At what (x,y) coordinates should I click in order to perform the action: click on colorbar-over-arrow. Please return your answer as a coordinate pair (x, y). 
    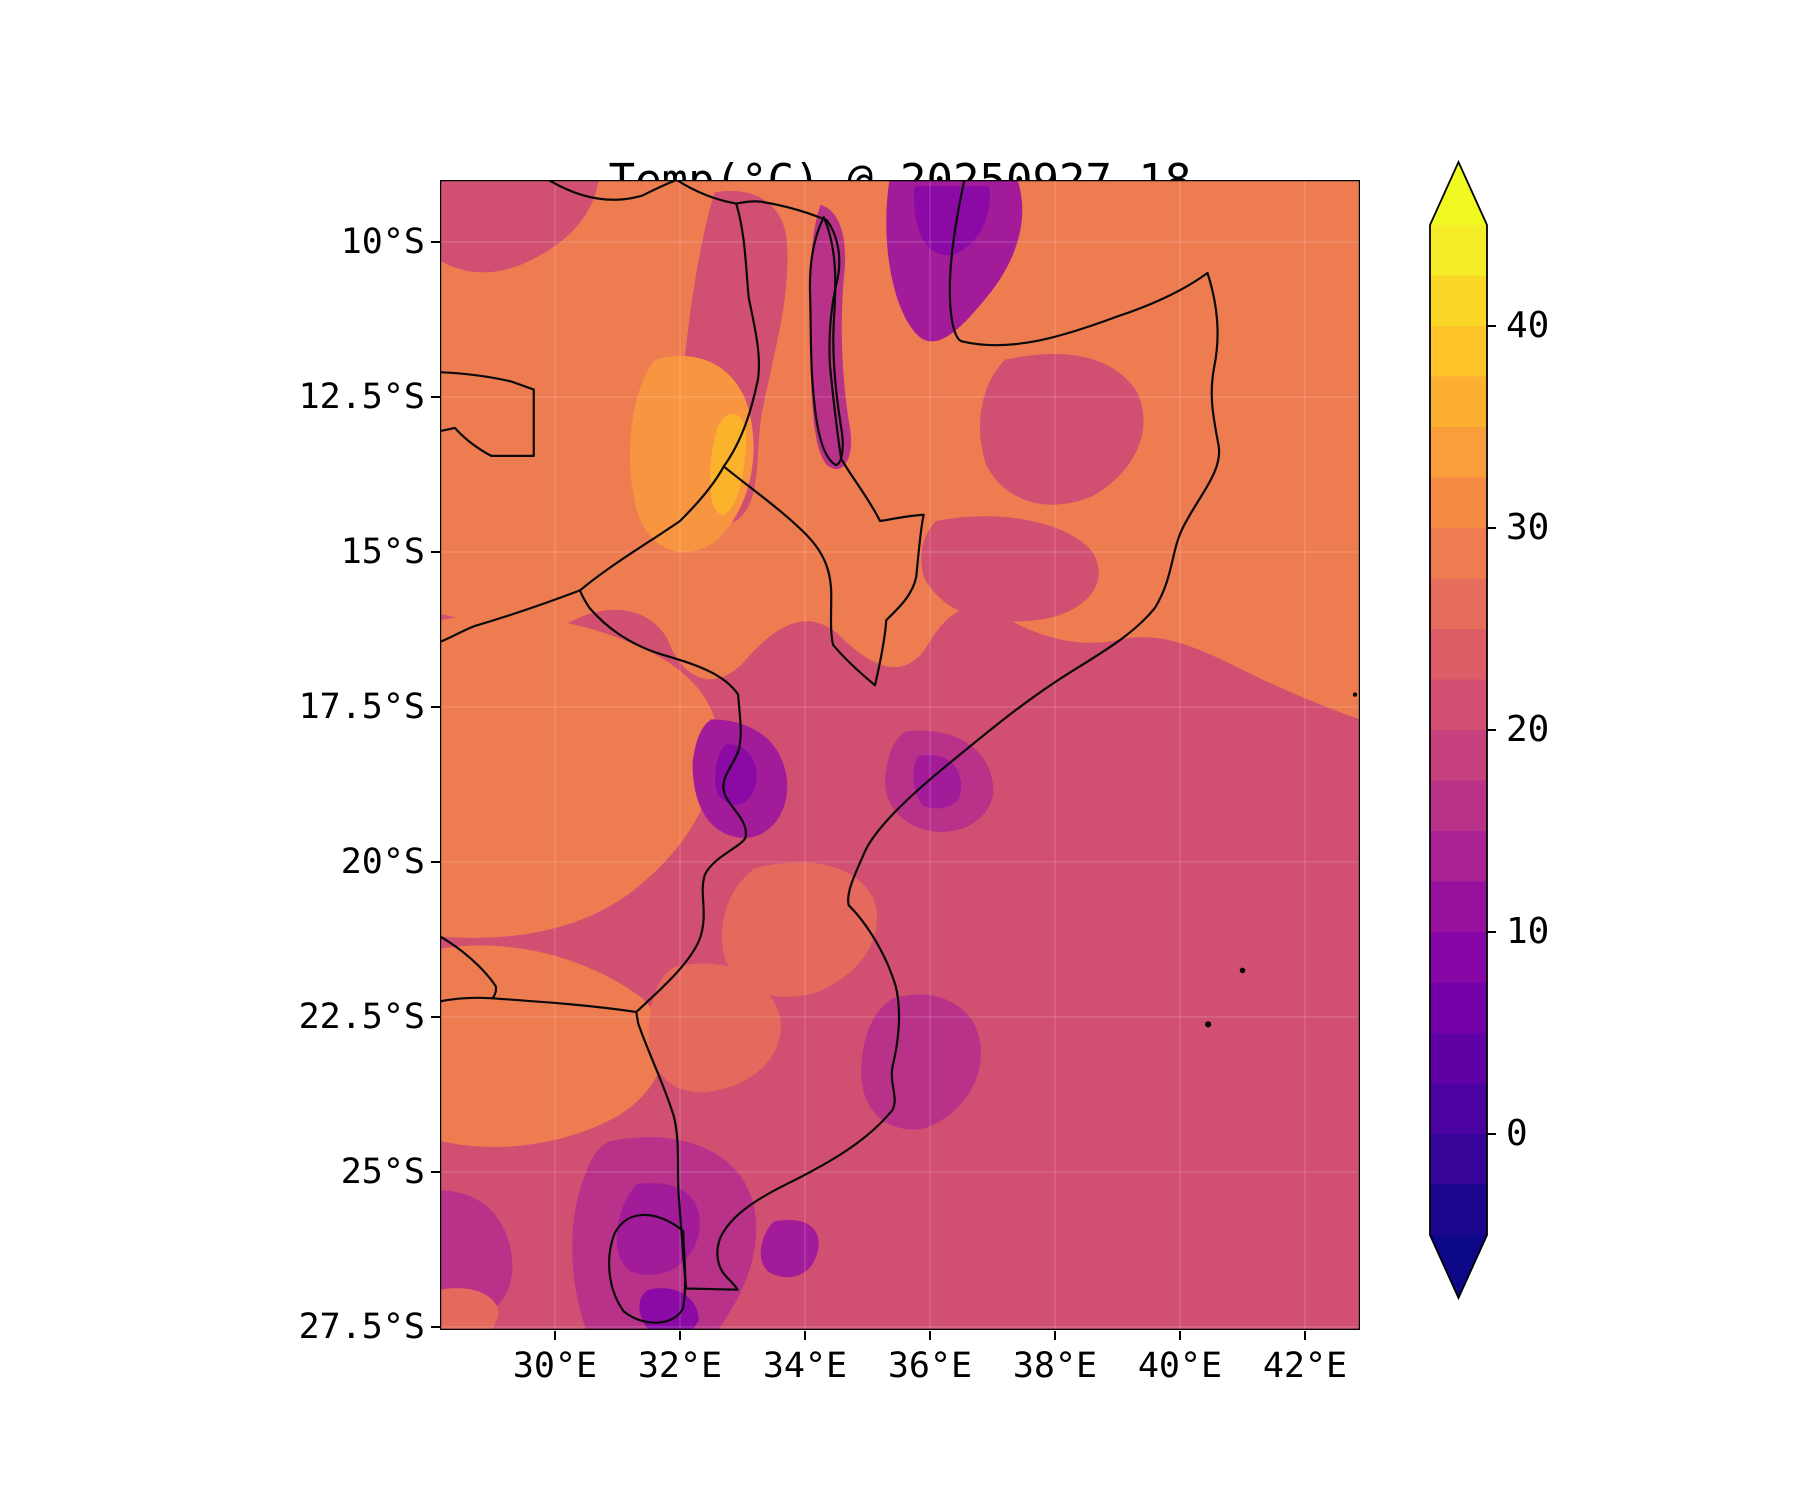
    Looking at the image, I should click on (1458, 193).